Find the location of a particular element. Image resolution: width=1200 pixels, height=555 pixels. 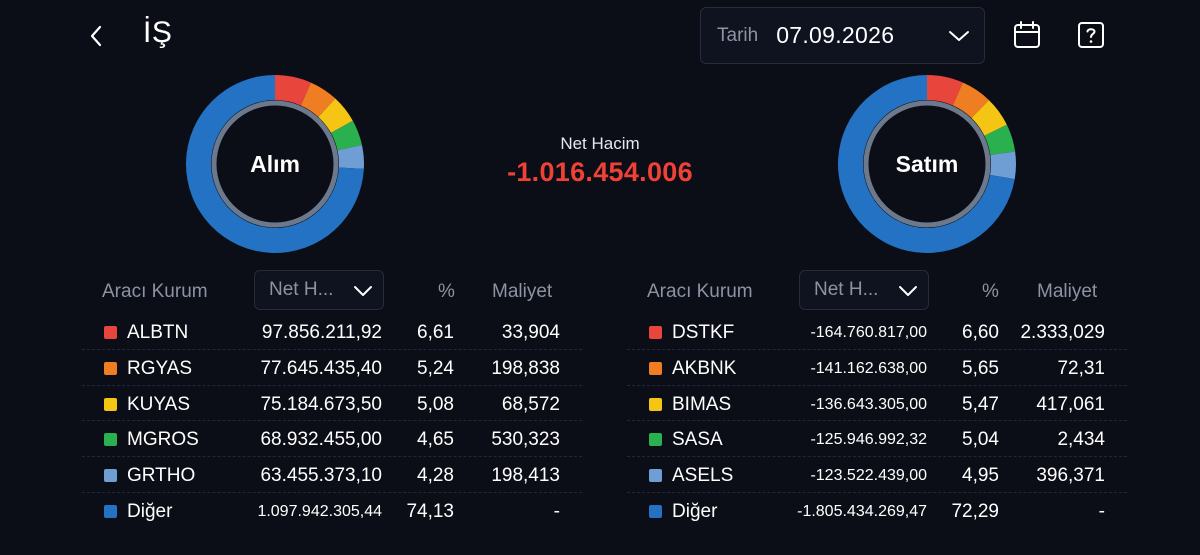

table-row: GRTHO 63.455.373,10 4,28 198,413 is located at coordinates (332, 475).